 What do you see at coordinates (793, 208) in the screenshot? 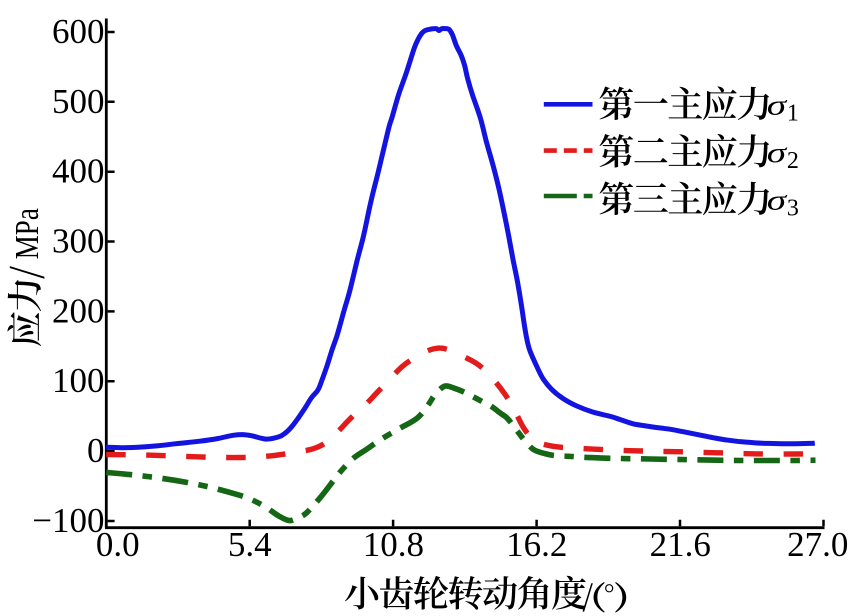
I see `svg-text: 3` at bounding box center [793, 208].